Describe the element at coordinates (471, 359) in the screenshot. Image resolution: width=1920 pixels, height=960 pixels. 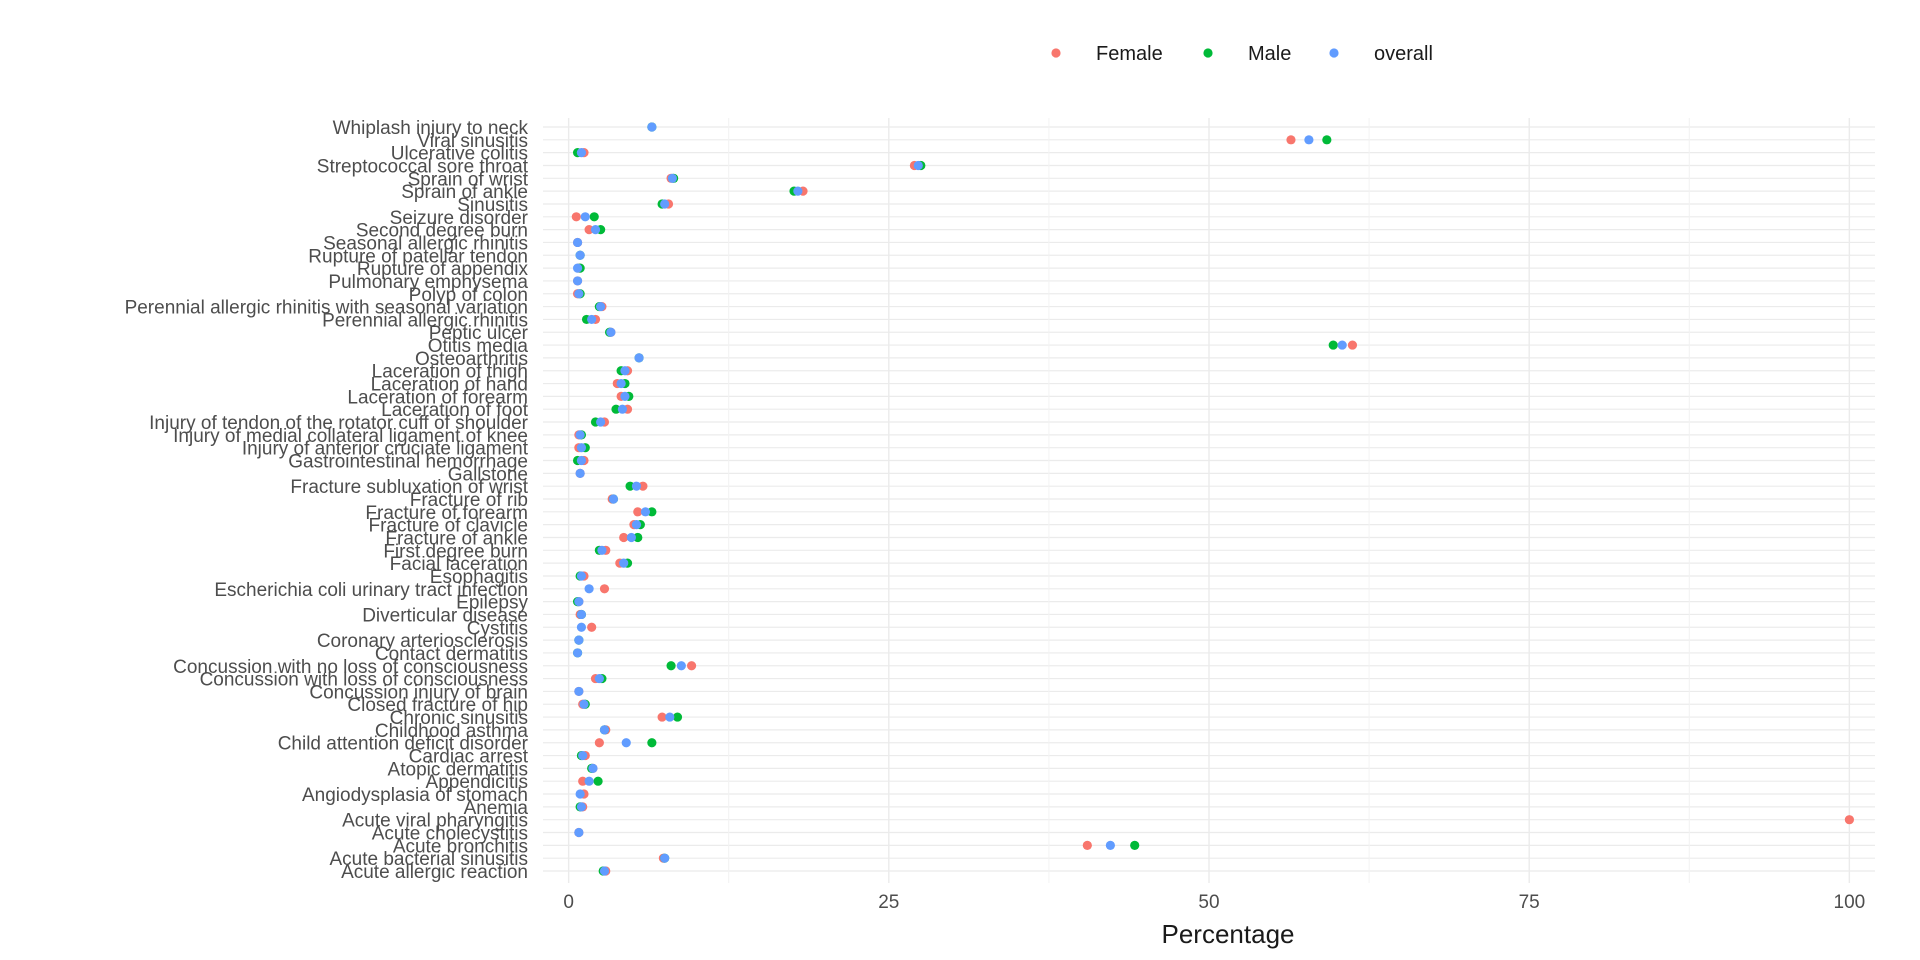
I see `y-tick-label: Osteoarthritis` at that location.